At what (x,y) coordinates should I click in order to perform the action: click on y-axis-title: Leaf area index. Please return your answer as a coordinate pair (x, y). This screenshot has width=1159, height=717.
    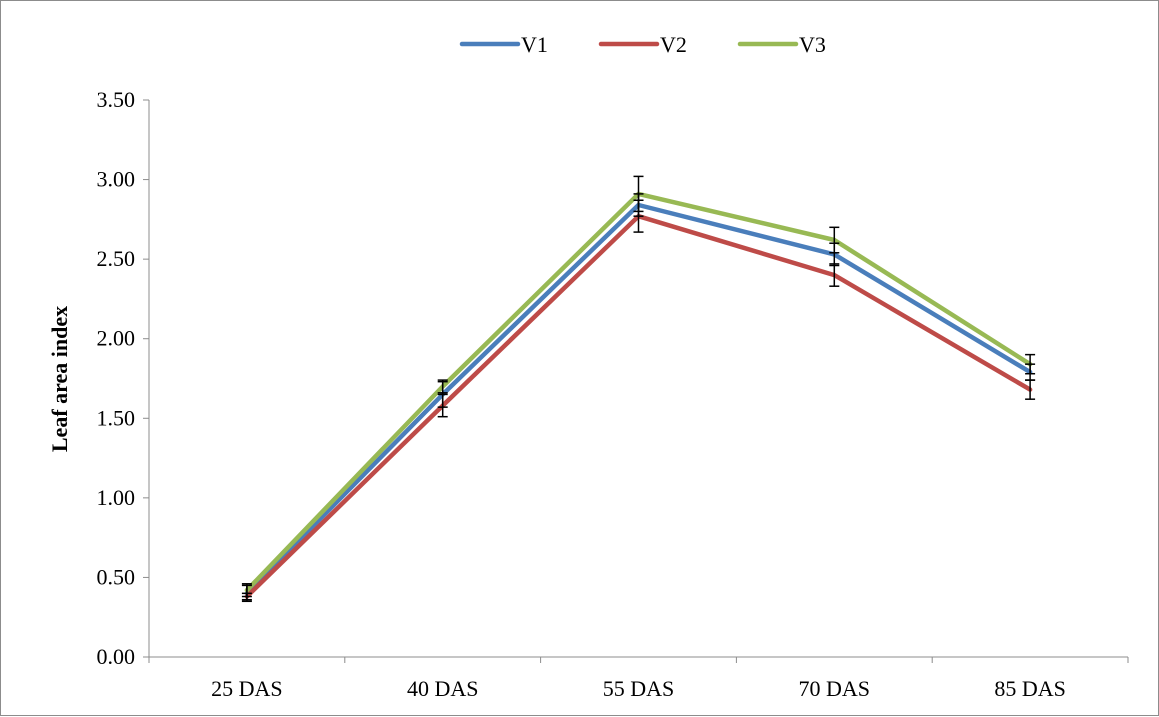
    Looking at the image, I should click on (59, 379).